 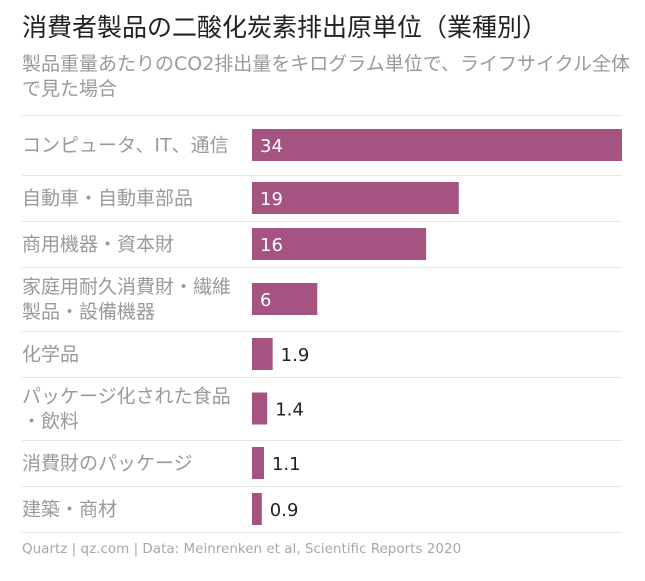 What do you see at coordinates (126, 299) in the screenshot?
I see `category-label: 家庭用耐久消費財・繊維製品・設備機器` at bounding box center [126, 299].